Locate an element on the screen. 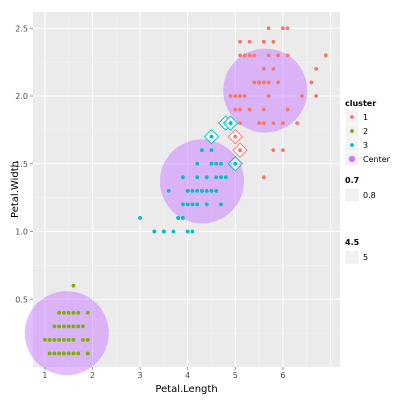  y-tick-label: 1.0 is located at coordinates (21, 232).